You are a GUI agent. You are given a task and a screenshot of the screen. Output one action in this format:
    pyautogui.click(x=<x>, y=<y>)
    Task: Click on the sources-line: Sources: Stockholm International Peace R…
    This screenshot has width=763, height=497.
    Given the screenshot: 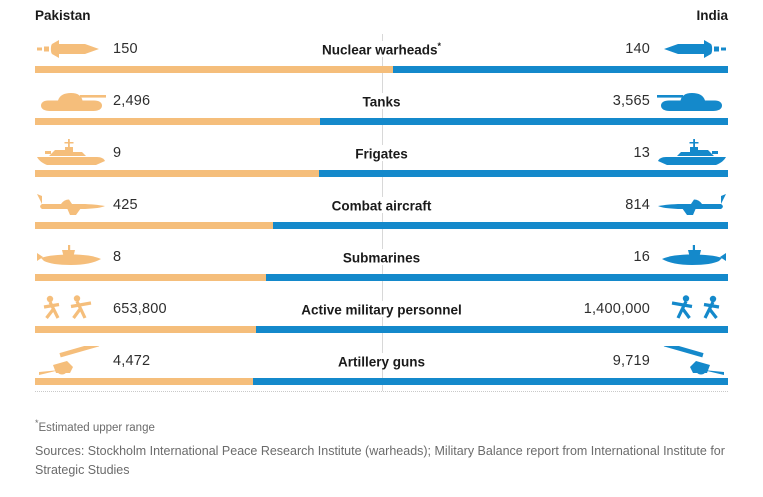 What is the action you would take?
    pyautogui.click(x=380, y=460)
    